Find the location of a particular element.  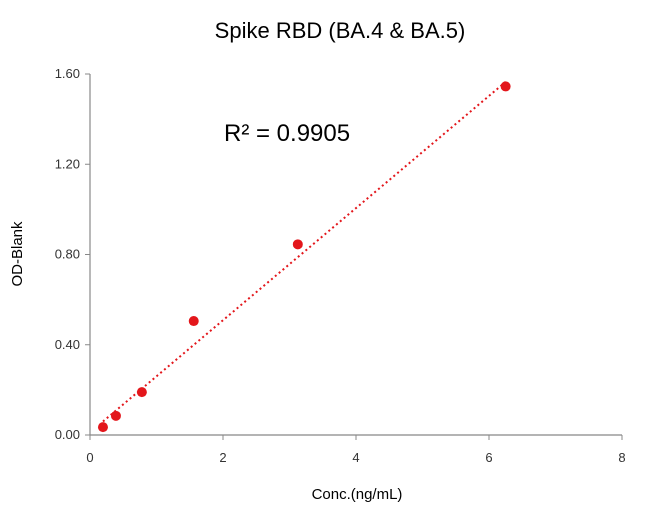

y-axis-ticks: 0.00 0.40 0.80 1.20 1.60 is located at coordinates (72, 254).